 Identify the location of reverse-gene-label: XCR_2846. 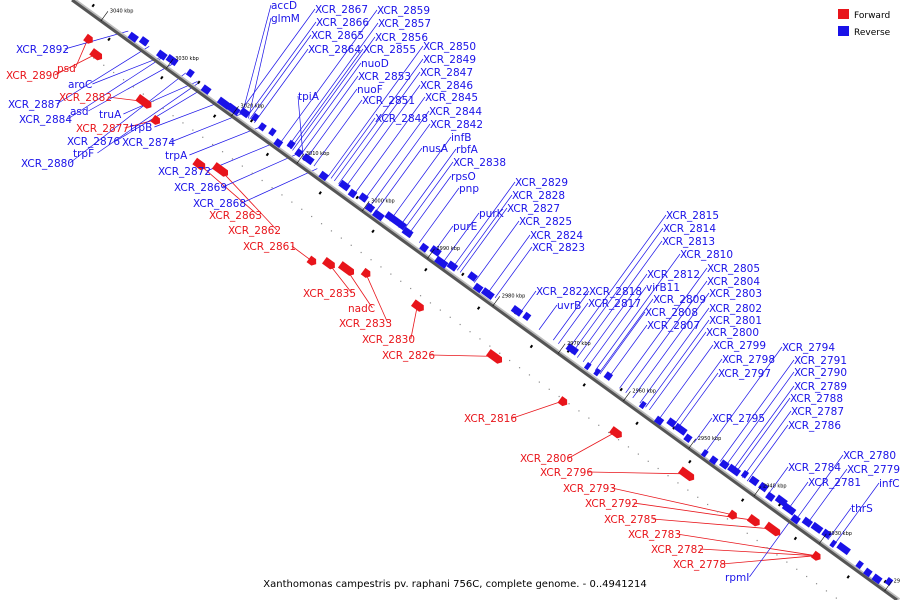
(446, 86).